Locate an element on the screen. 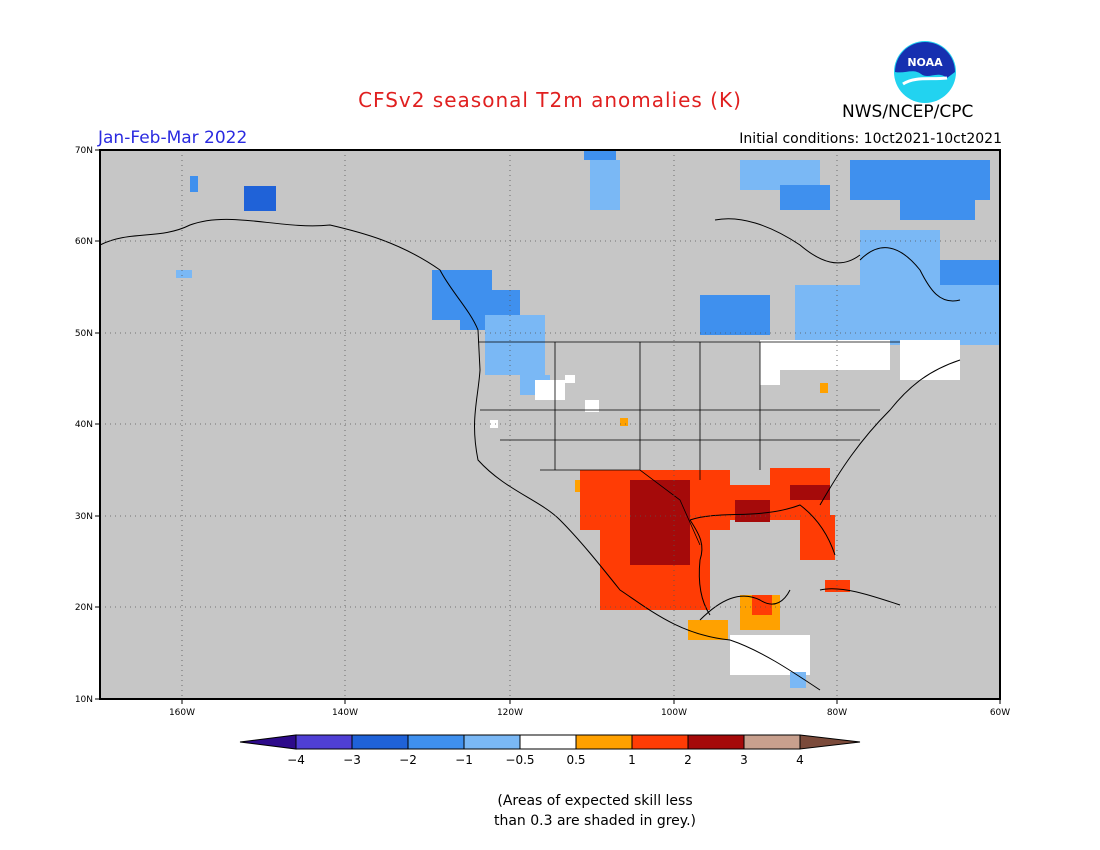  colorbar-label: 1 is located at coordinates (632, 760).